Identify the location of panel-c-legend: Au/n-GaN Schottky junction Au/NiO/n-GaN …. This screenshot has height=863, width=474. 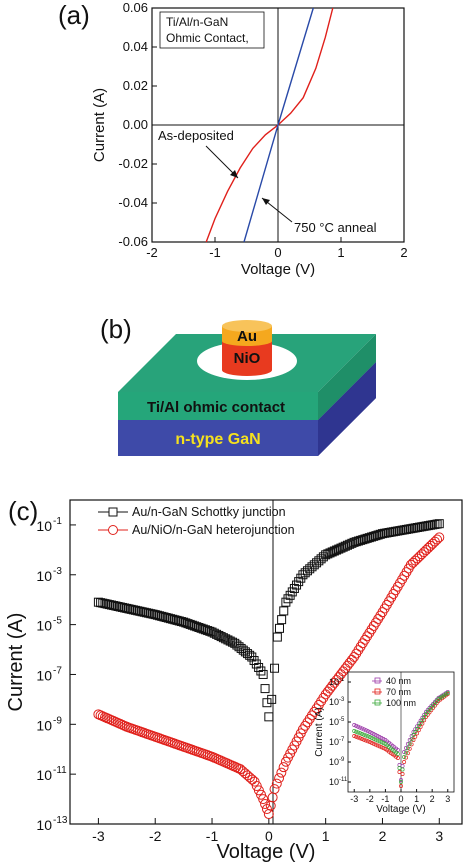
(196, 521).